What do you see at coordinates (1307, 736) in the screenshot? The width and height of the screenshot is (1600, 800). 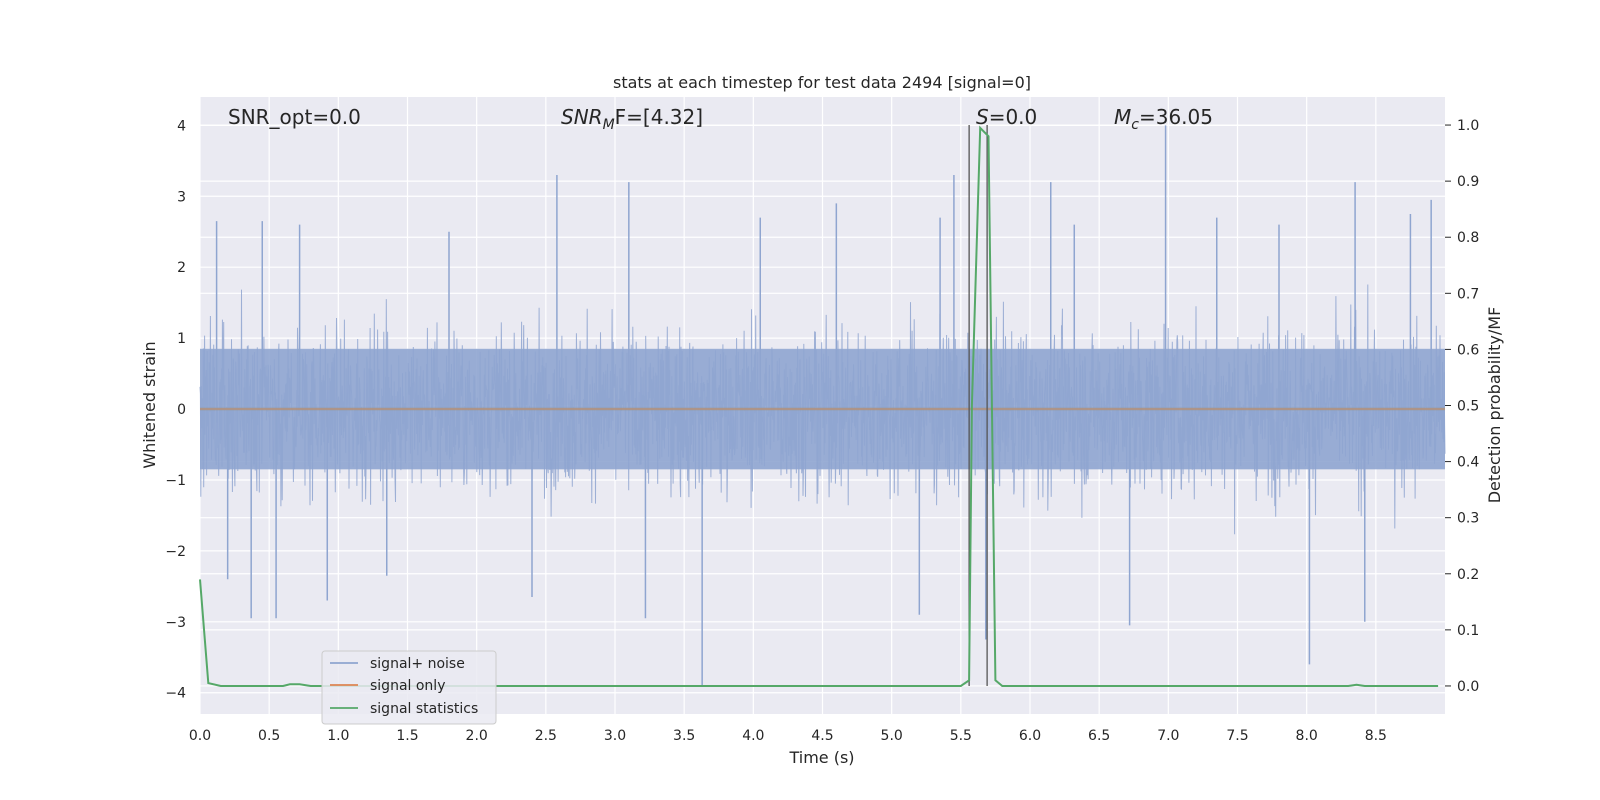 I see `x-tick-label: 8.0` at bounding box center [1307, 736].